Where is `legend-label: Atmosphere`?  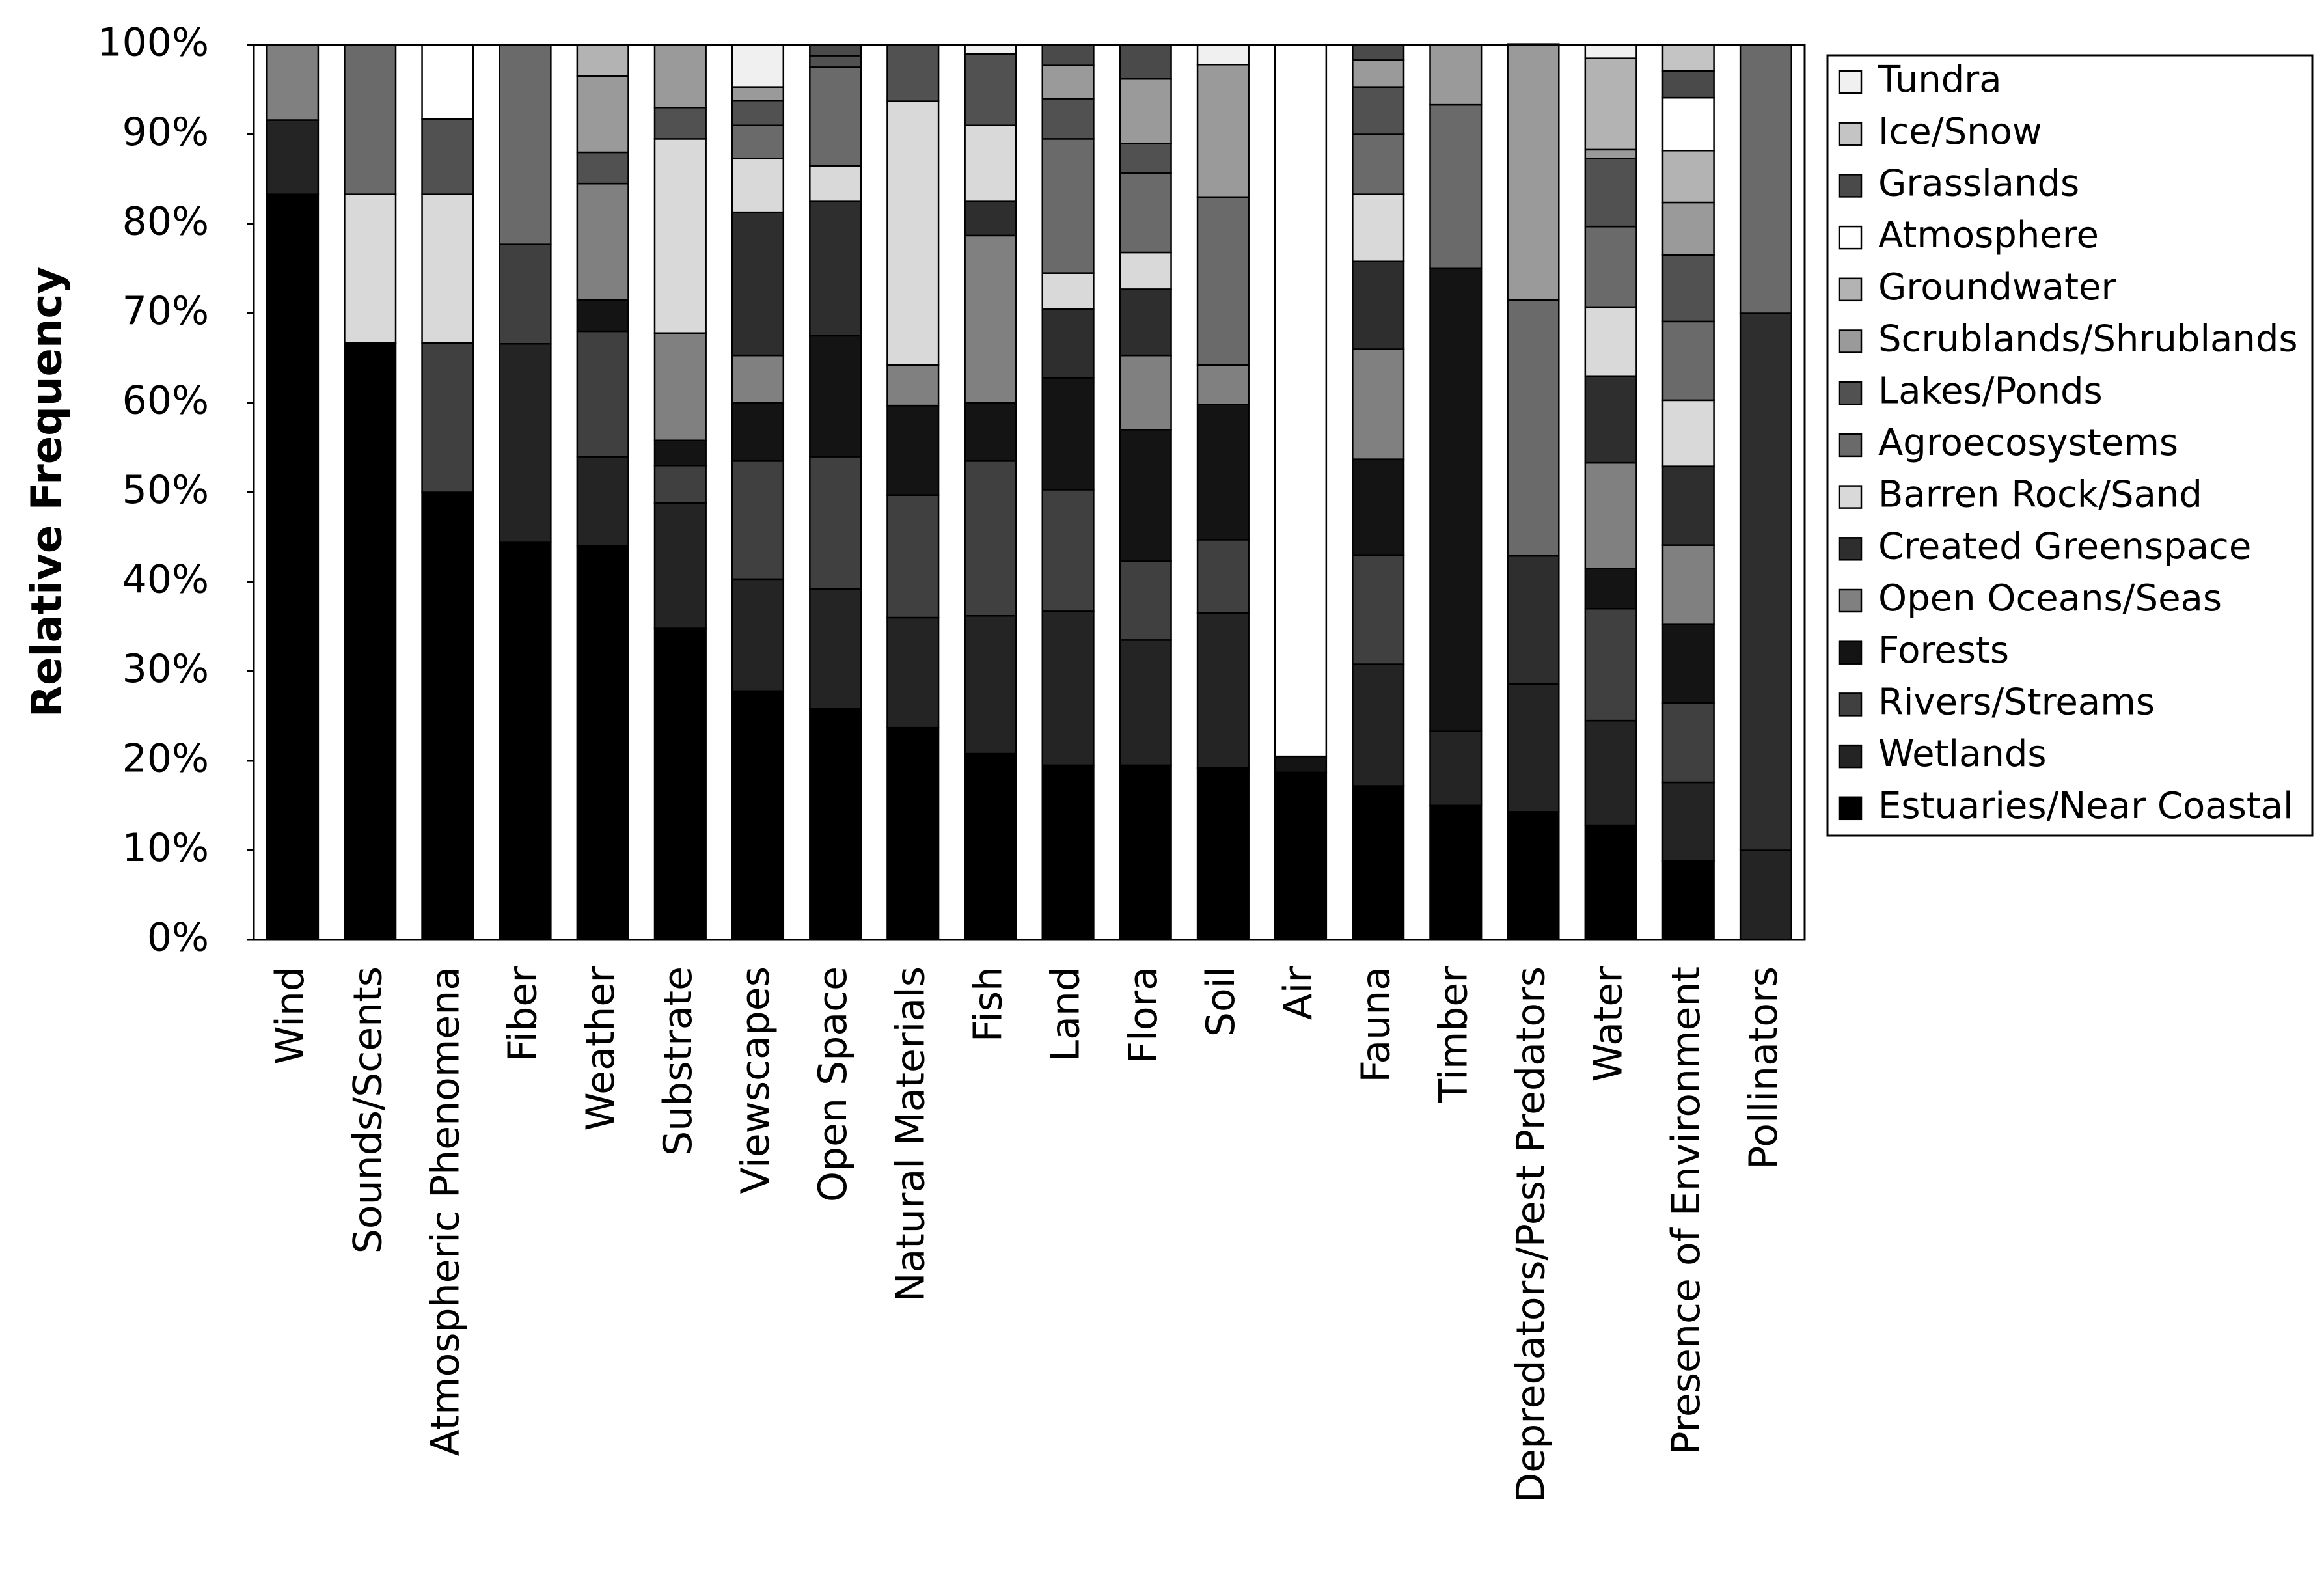 legend-label: Atmosphere is located at coordinates (1988, 235).